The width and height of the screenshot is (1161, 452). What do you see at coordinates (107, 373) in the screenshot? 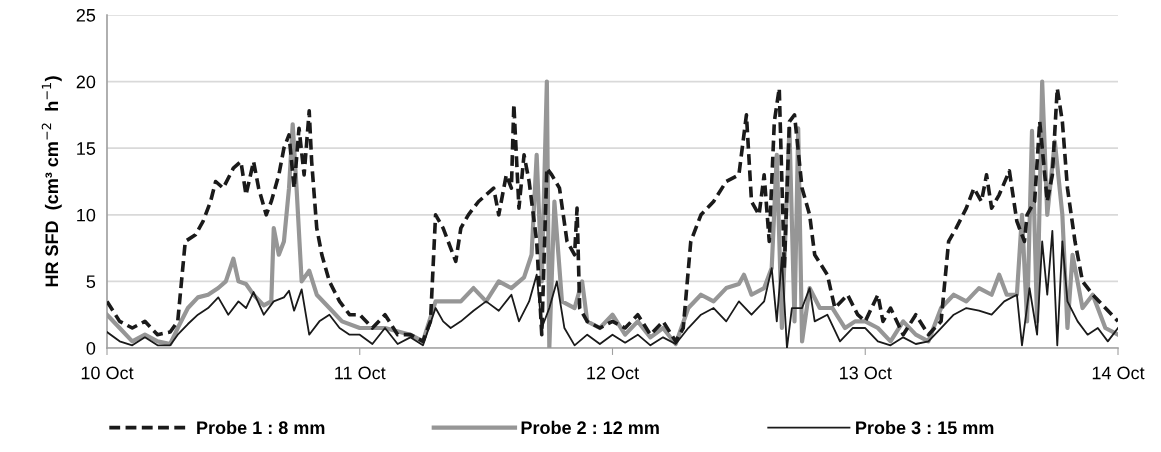
I see `x-tick-label: 10 Oct` at bounding box center [107, 373].